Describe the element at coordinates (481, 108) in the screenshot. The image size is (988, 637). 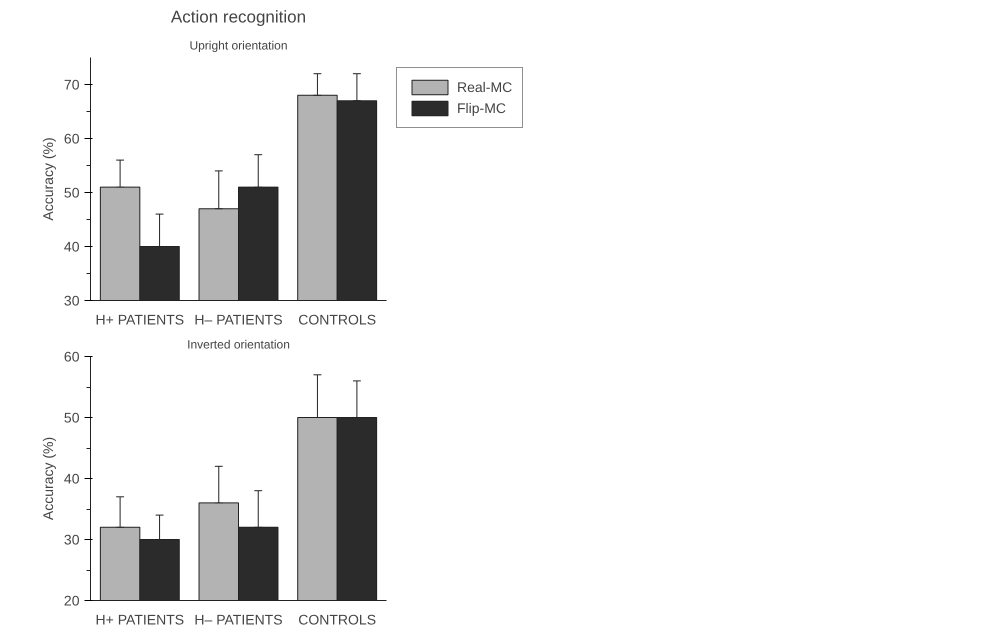
I see `legend-label: Flip-MC` at that location.